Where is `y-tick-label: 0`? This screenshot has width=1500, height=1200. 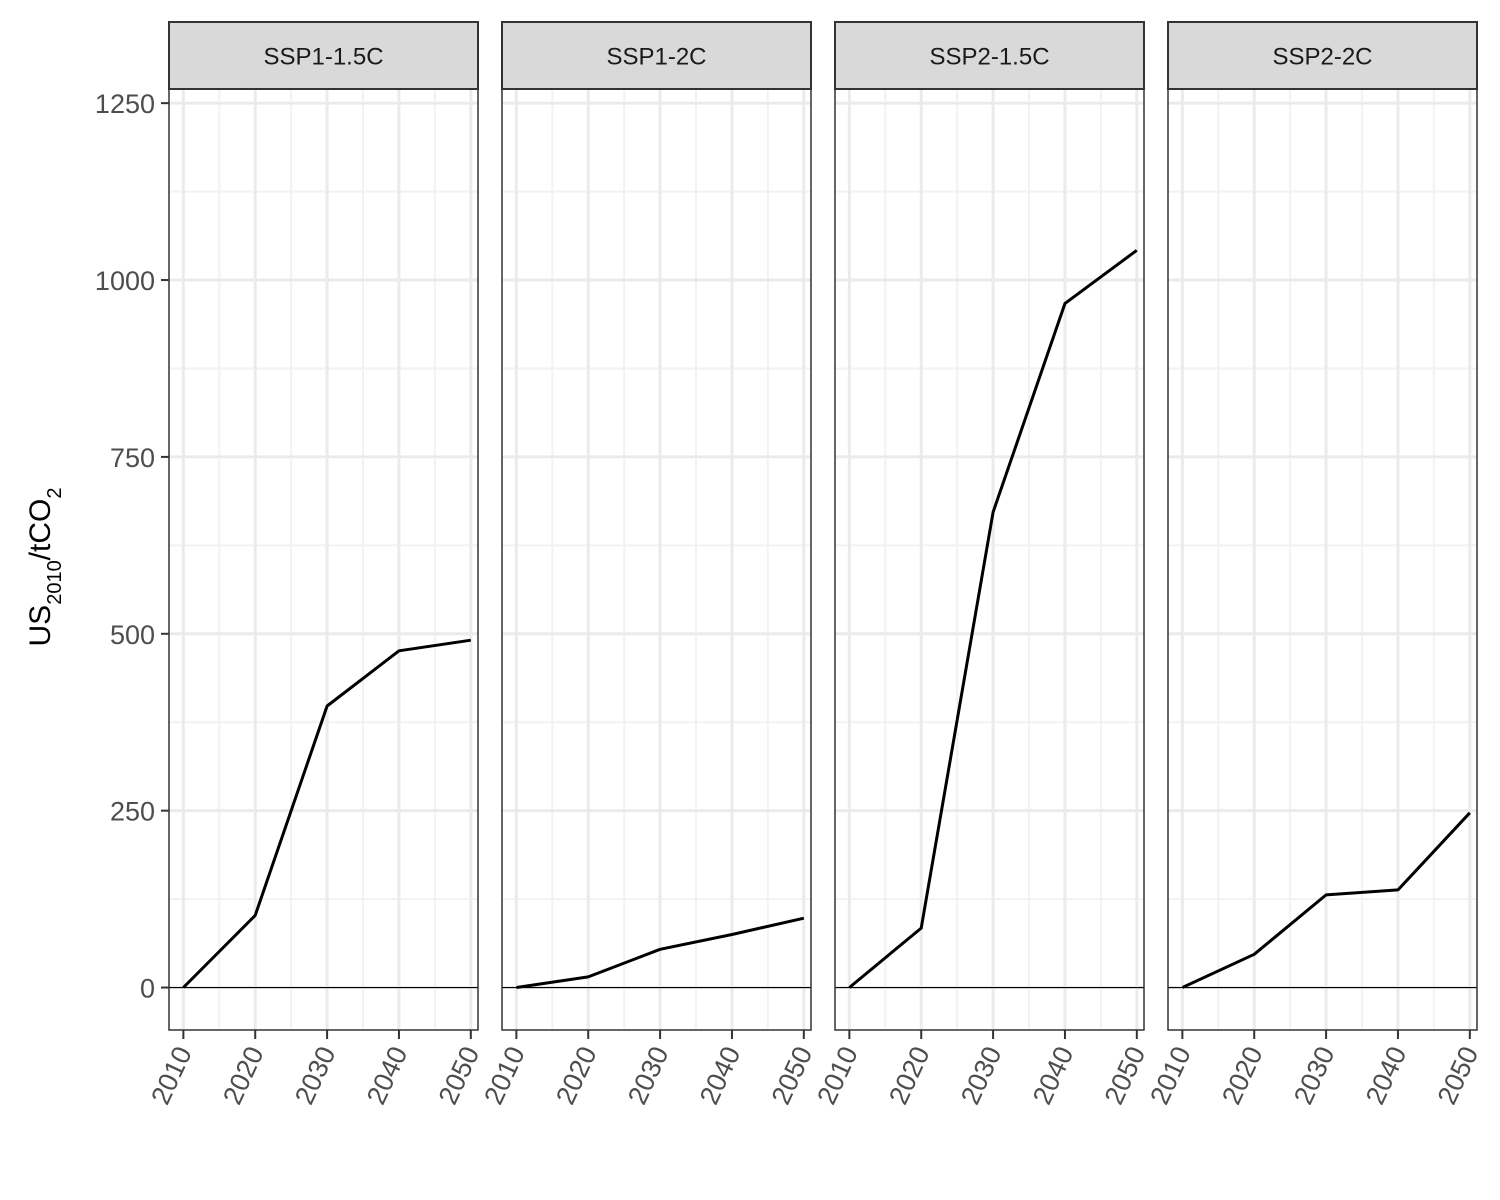 y-tick-label: 0 is located at coordinates (147, 989).